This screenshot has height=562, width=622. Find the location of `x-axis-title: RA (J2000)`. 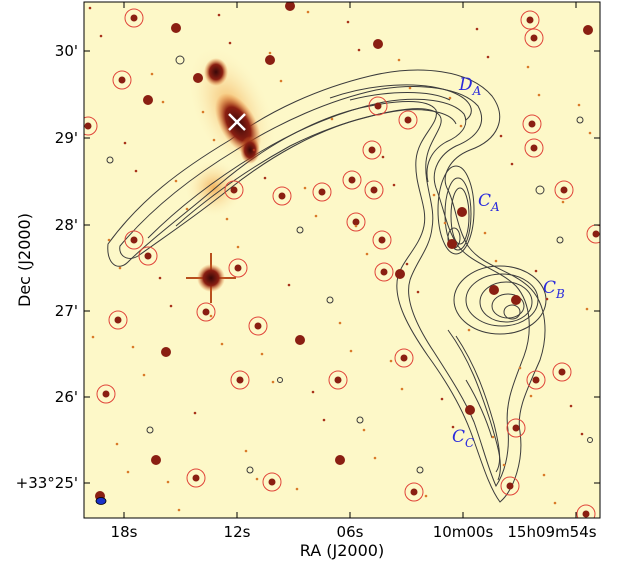

x-axis-title: RA (J2000) is located at coordinates (342, 550).